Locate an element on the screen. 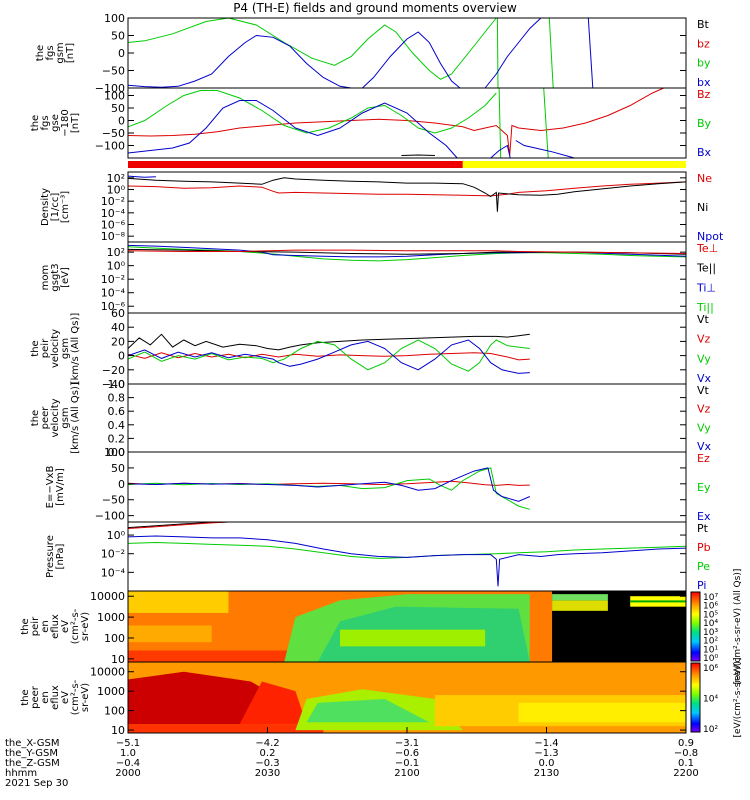 The height and width of the screenshot is (800, 750). ytick-fgs-gsm-2: 0 is located at coordinates (121, 53).